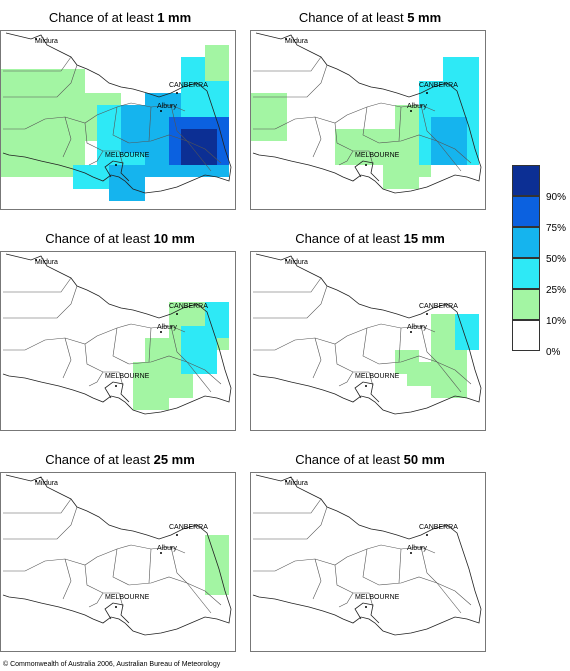 The width and height of the screenshot is (570, 671). Describe the element at coordinates (556, 259) in the screenshot. I see `legend-label-50: 50%` at that location.